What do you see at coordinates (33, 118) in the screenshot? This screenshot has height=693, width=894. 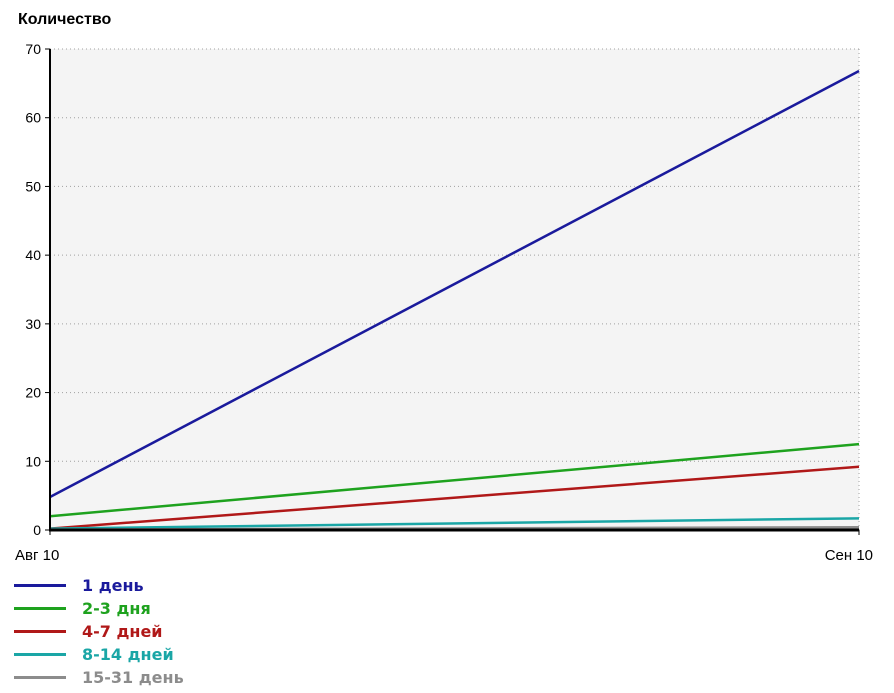 I see `y-tick-label: 60` at bounding box center [33, 118].